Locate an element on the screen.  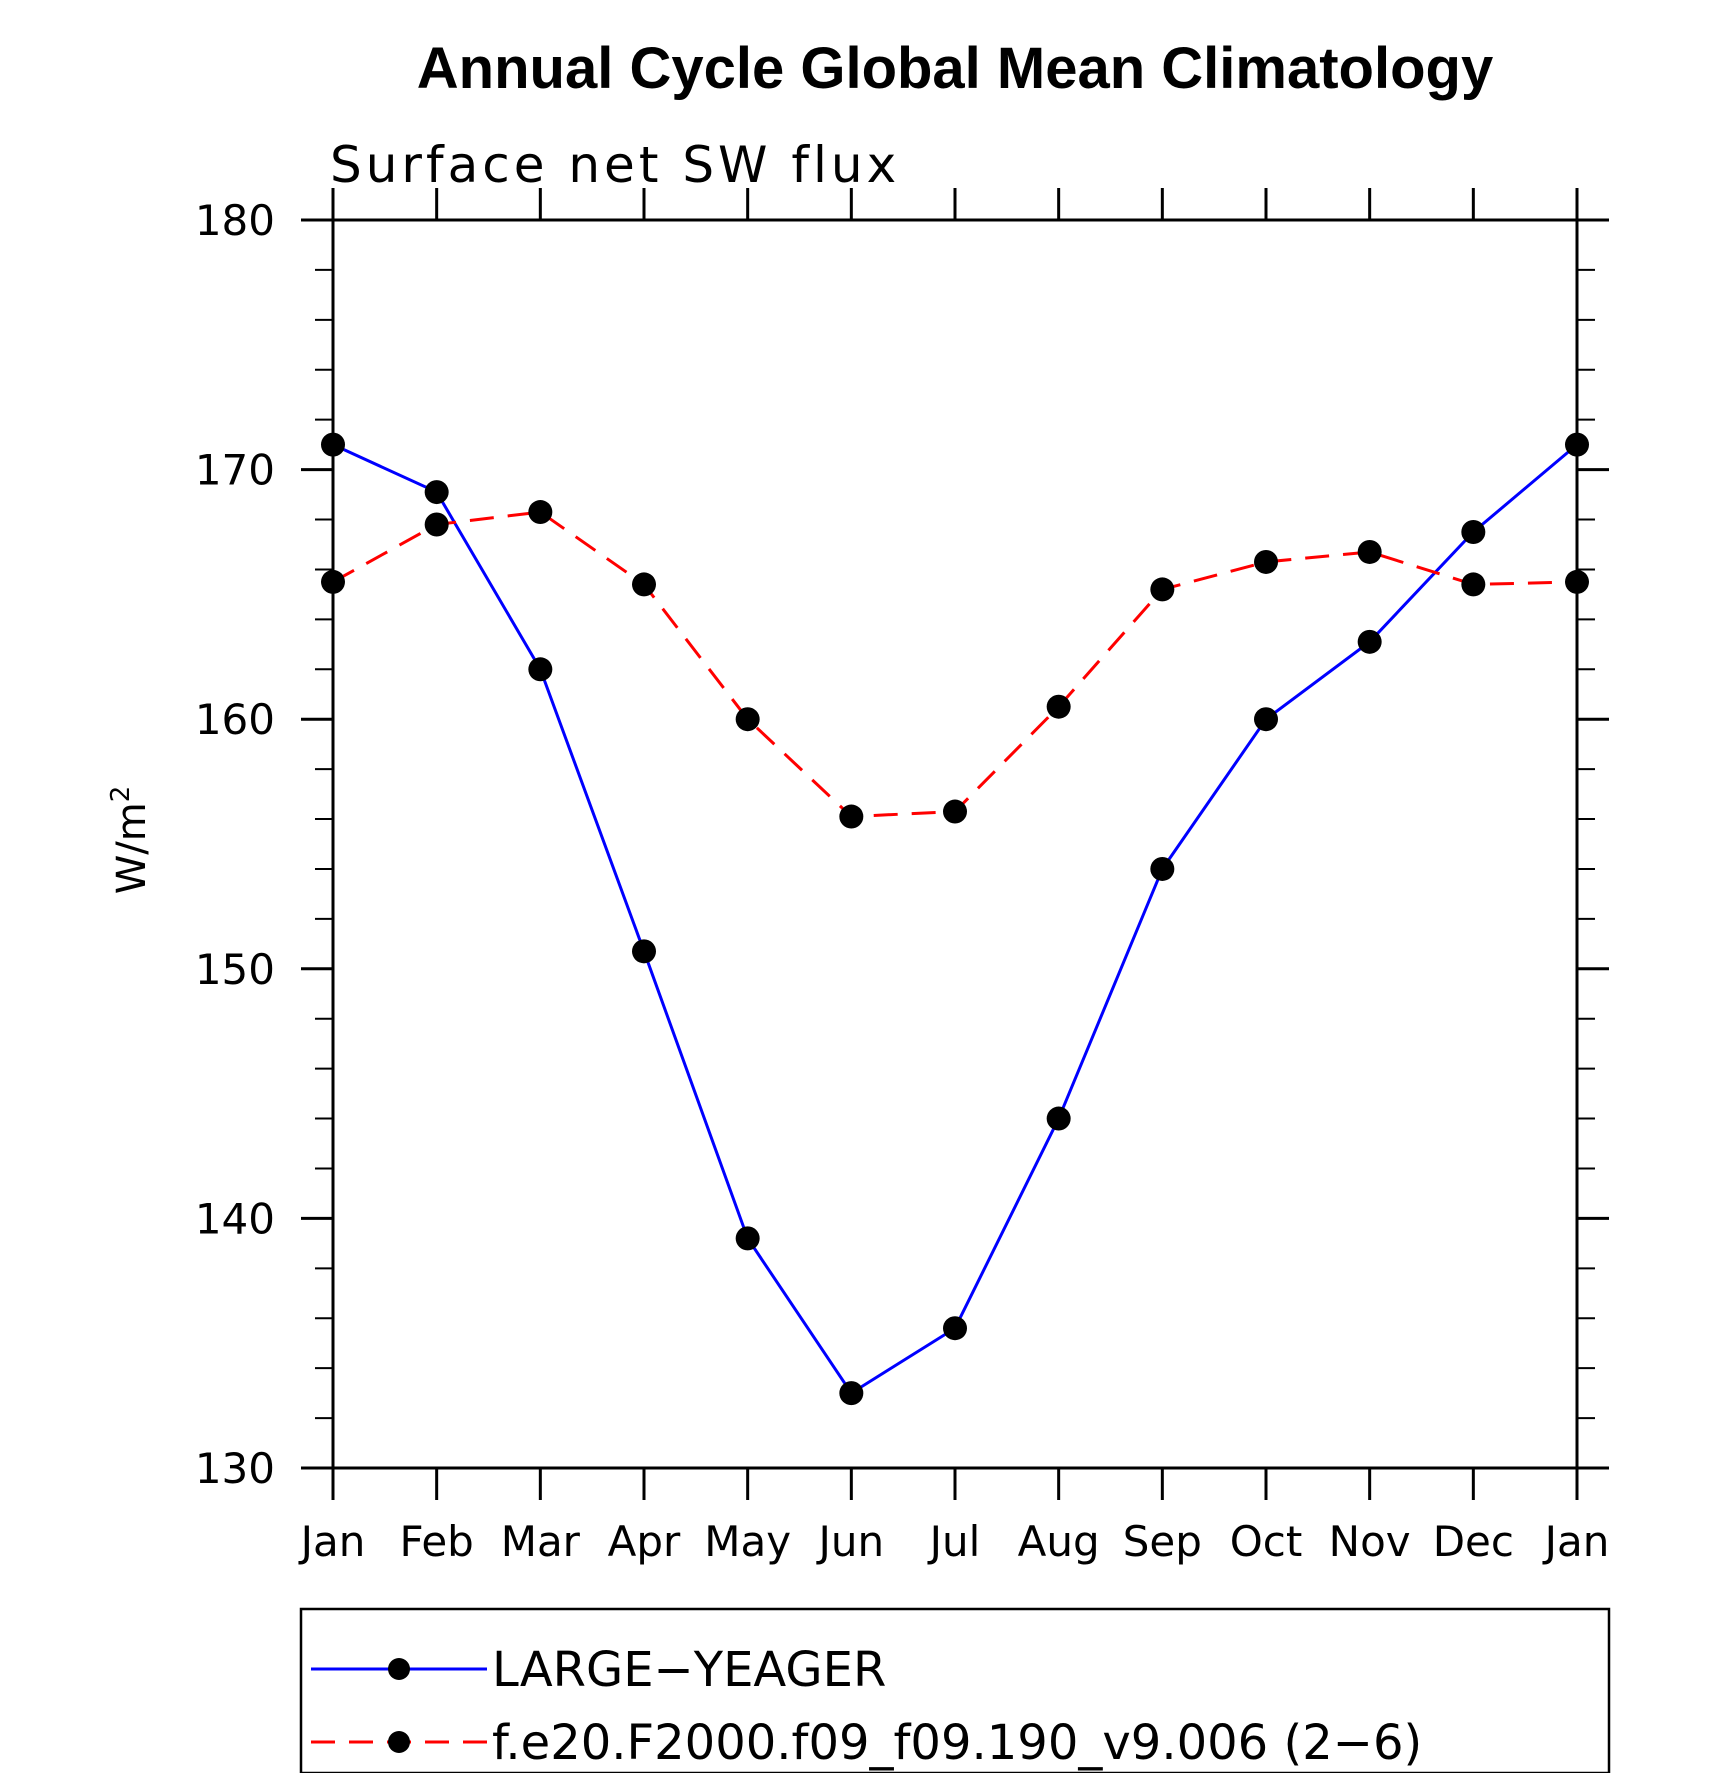
legend-box is located at coordinates (955, 1690).